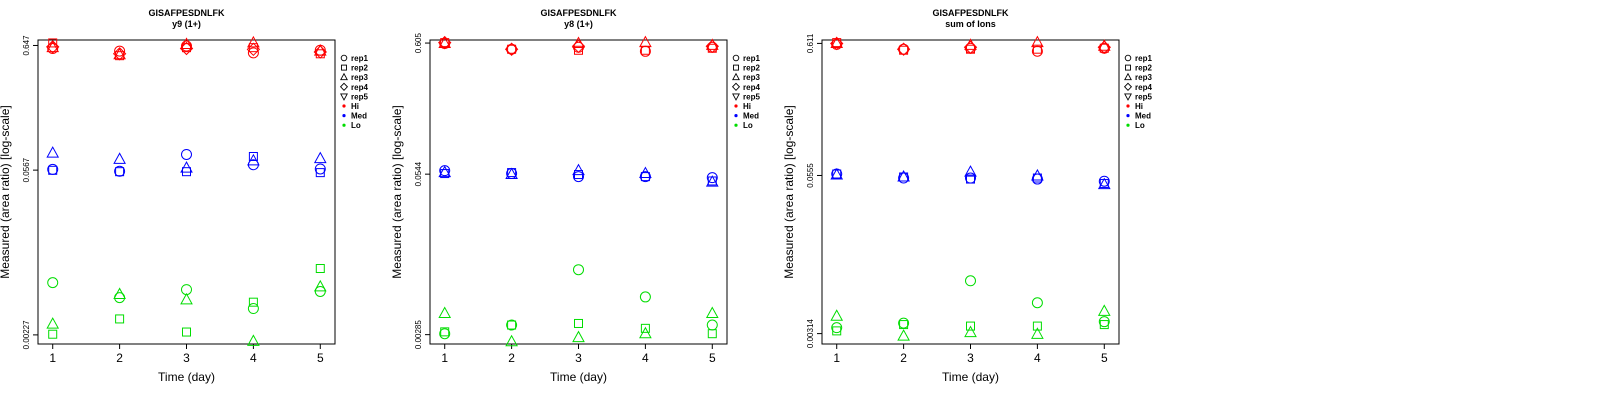 This screenshot has width=1600, height=405. Describe the element at coordinates (970, 377) in the screenshot. I see `x-axis-label: Time (day)` at that location.